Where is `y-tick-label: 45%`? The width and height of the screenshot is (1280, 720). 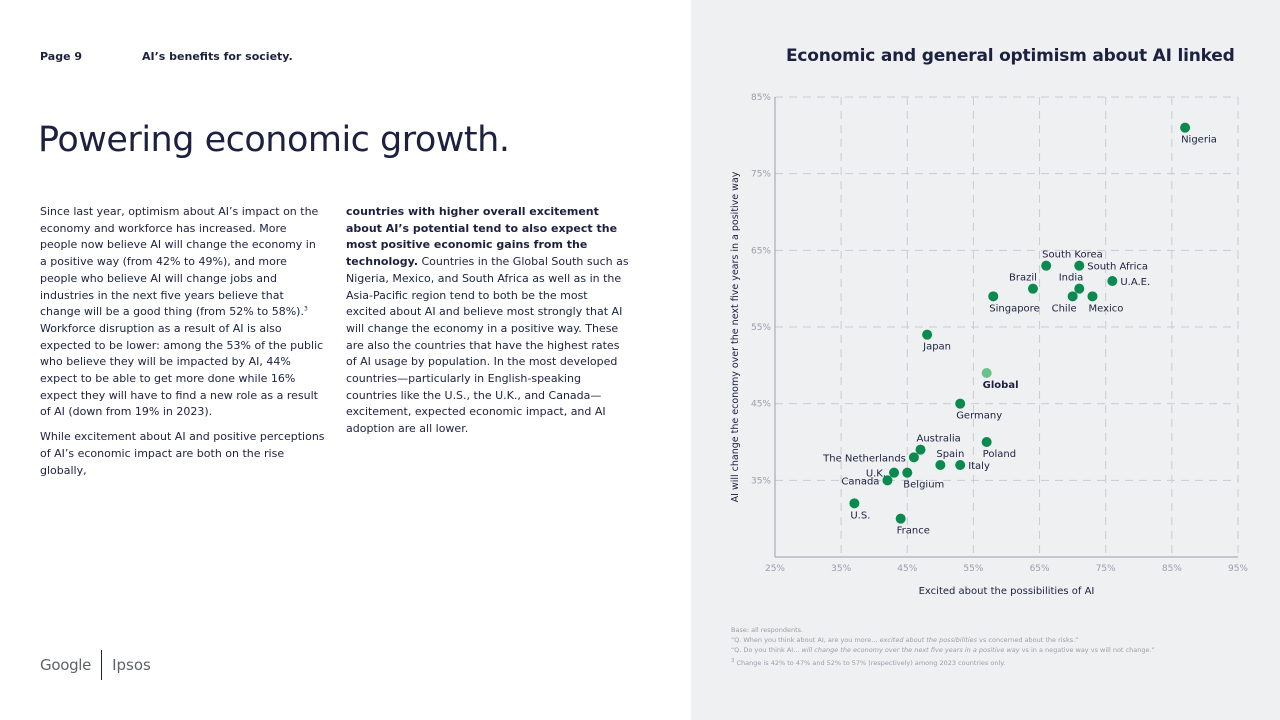
y-tick-label: 45% is located at coordinates (761, 405).